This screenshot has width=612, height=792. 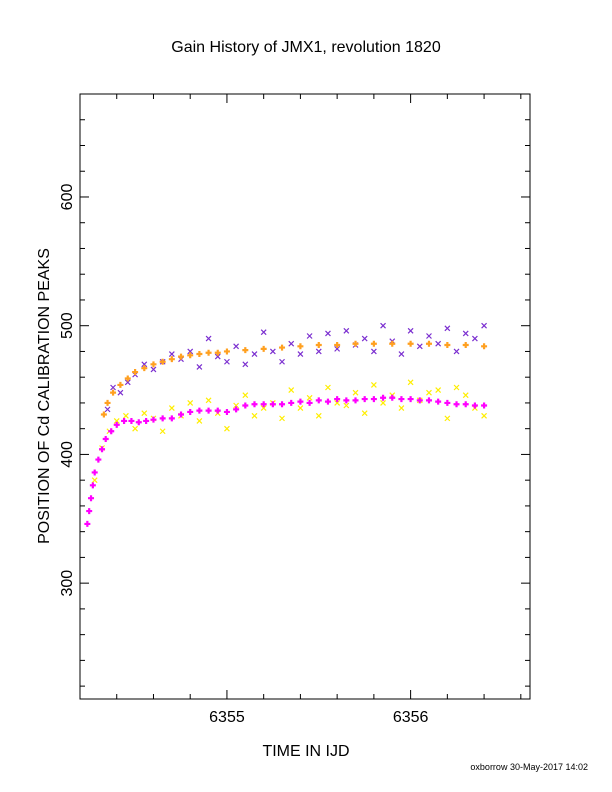 What do you see at coordinates (411, 717) in the screenshot?
I see `x-tick-label: 6356` at bounding box center [411, 717].